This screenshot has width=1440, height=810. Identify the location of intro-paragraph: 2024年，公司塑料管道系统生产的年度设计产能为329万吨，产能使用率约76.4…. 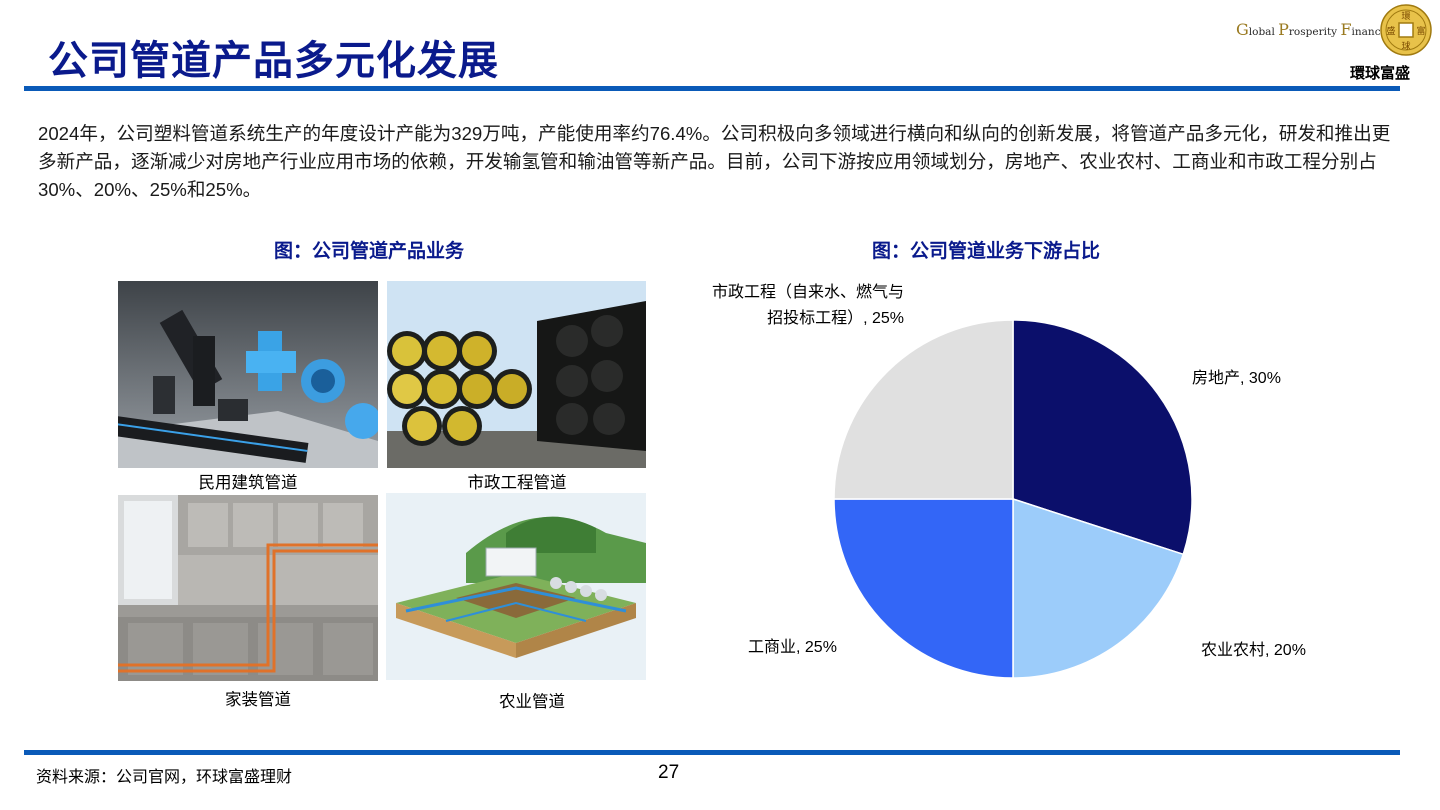
(714, 161).